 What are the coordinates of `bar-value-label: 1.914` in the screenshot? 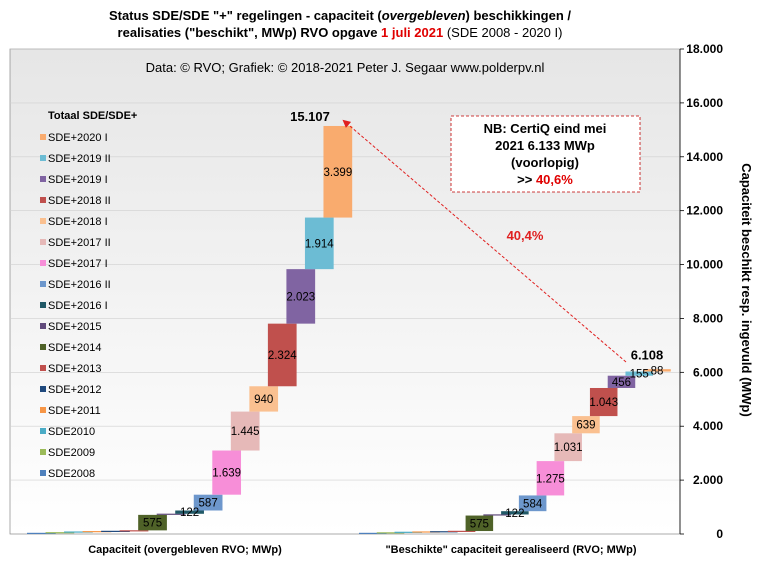 It's located at (319, 244).